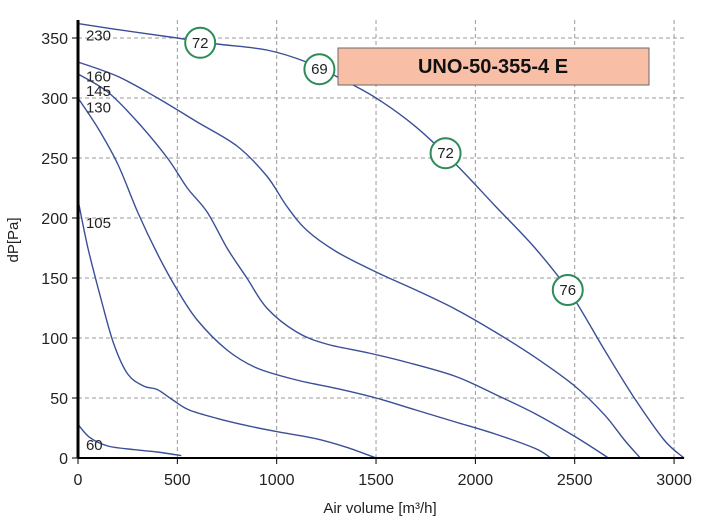 This screenshot has height=523, width=711. What do you see at coordinates (98, 36) in the screenshot?
I see `curve-label-230: 230` at bounding box center [98, 36].